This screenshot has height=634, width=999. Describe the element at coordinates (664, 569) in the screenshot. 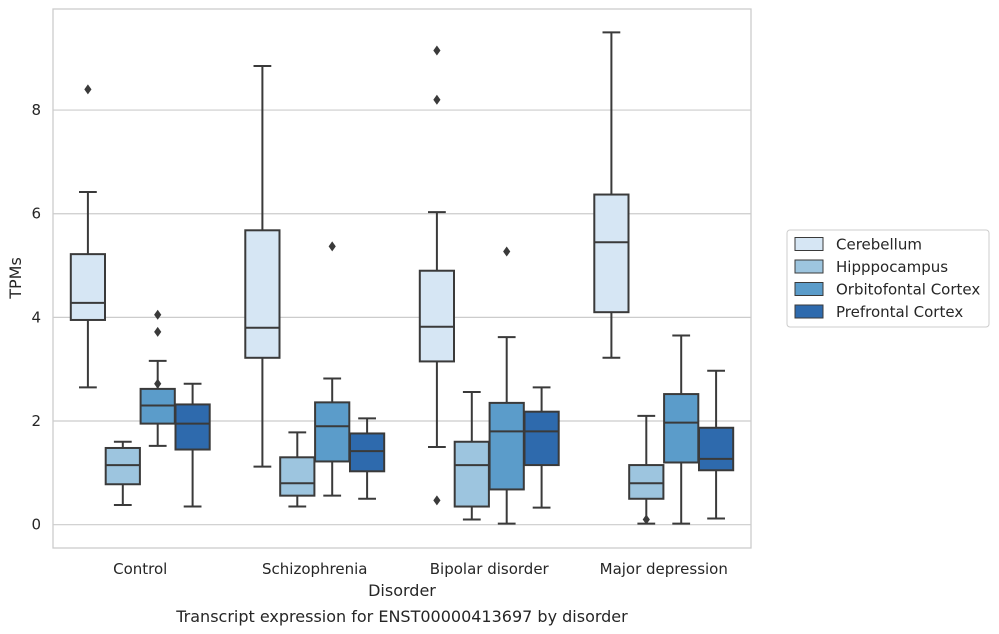

I see `x-tick-label: Major depression` at that location.